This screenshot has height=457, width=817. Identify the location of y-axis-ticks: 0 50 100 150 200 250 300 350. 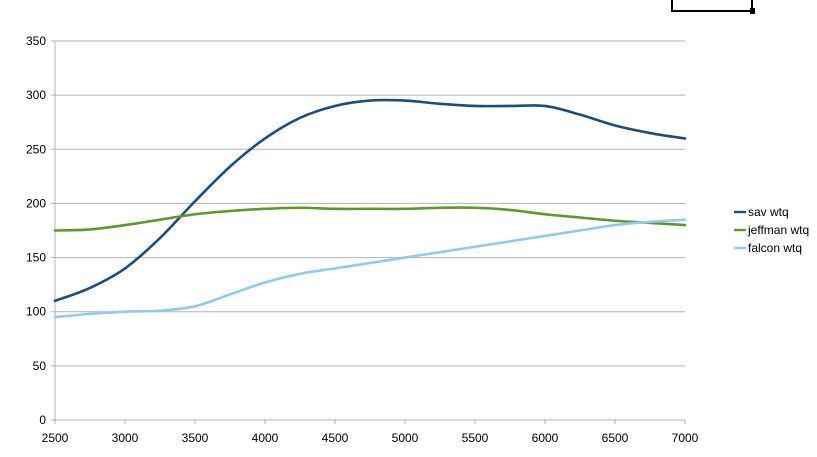
(40, 230).